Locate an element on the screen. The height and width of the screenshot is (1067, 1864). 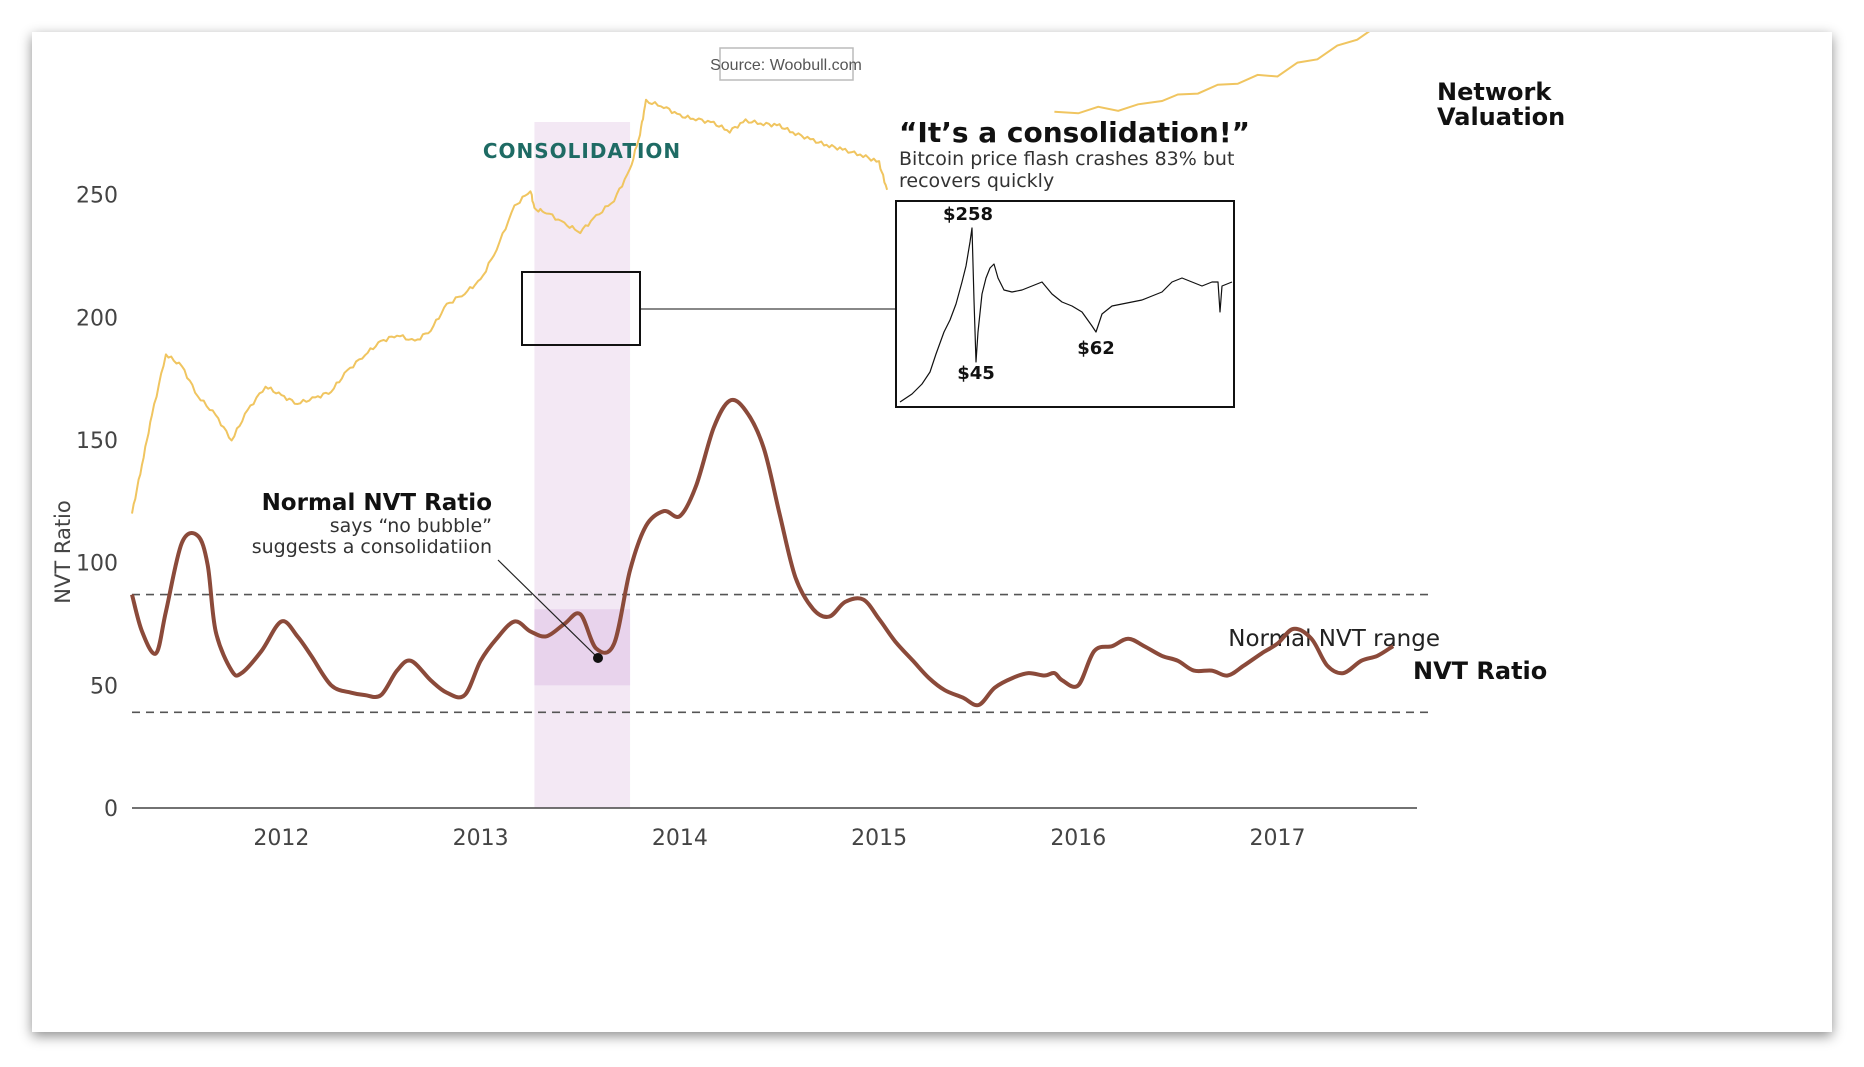
x-tick-label: 2016 is located at coordinates (1078, 838).